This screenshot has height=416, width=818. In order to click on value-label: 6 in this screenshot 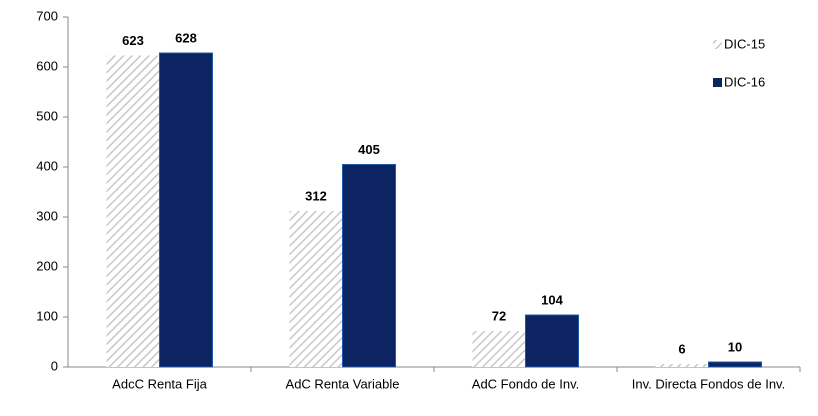, I will do `click(681, 348)`.